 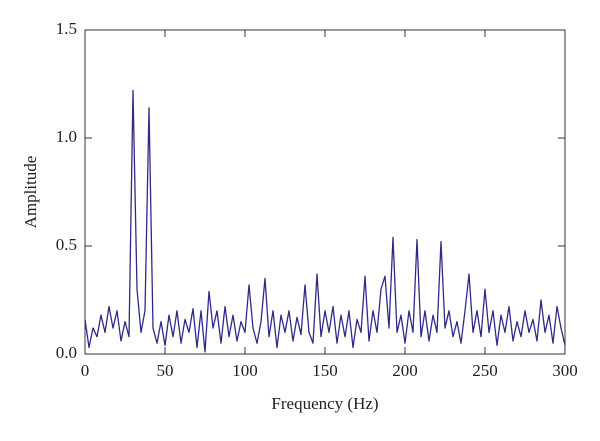 I want to click on x-tick-label: 300, so click(x=565, y=370).